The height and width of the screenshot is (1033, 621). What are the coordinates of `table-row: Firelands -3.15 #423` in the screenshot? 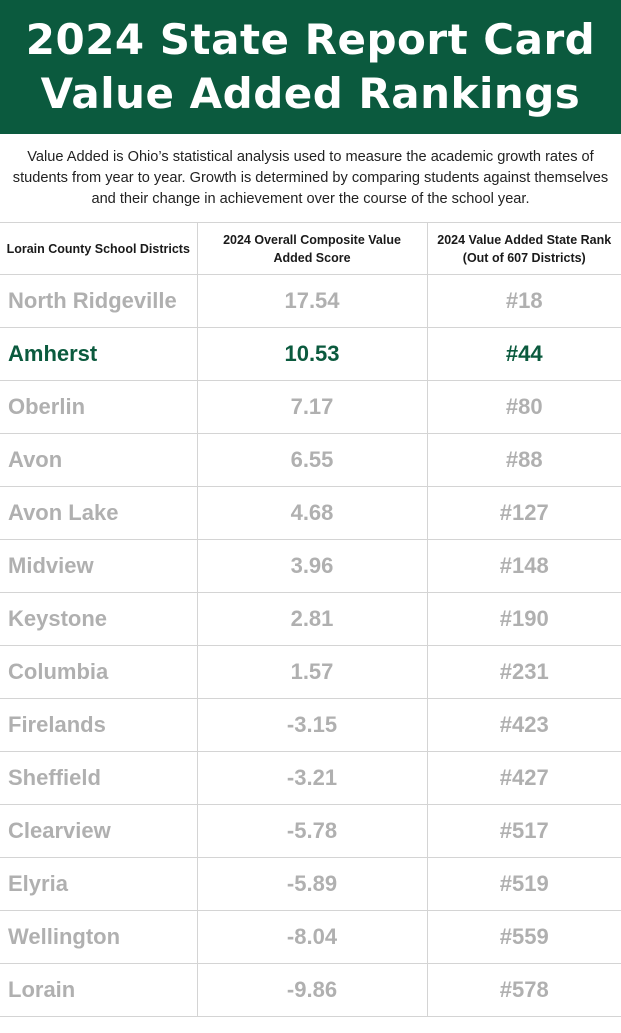 It's located at (310, 725).